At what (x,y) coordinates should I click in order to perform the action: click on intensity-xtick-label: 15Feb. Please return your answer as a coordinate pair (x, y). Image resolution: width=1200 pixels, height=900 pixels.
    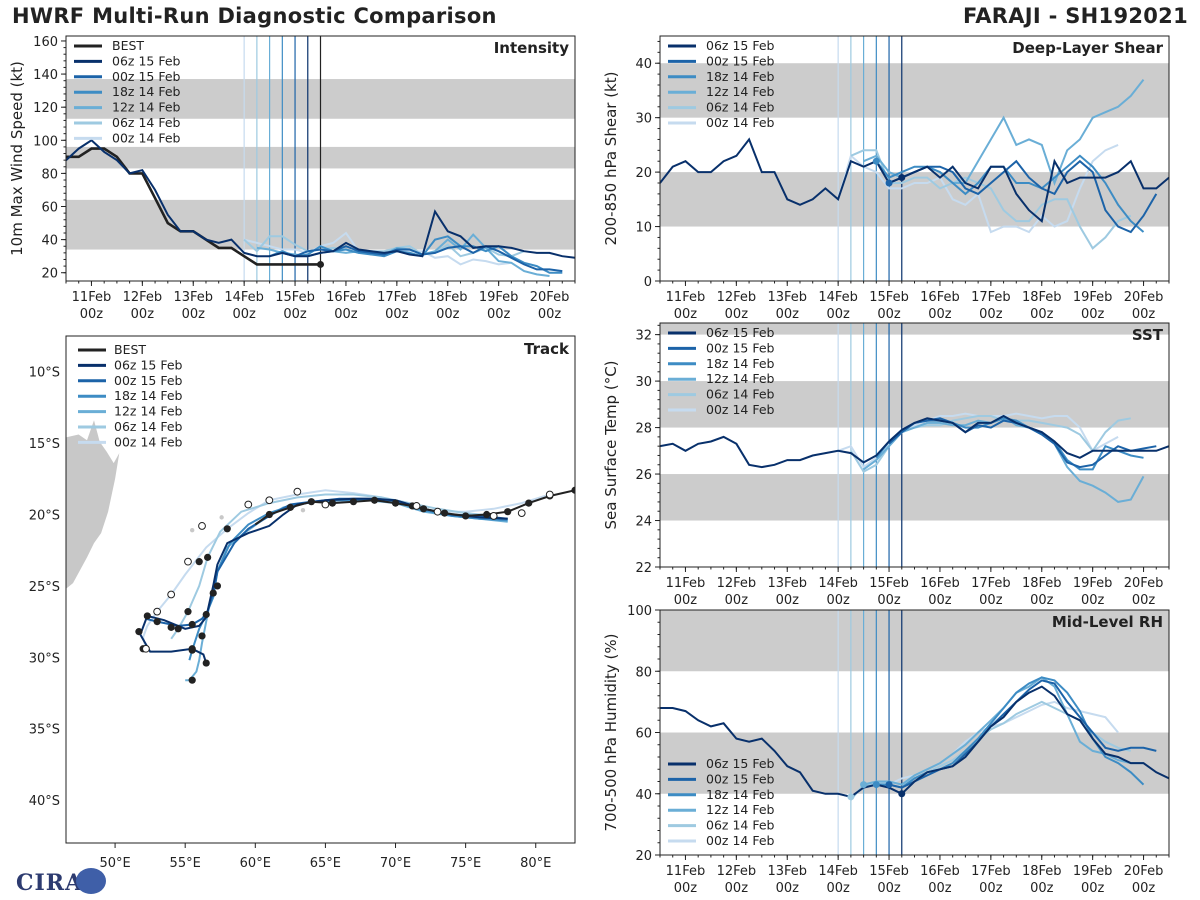
    Looking at the image, I should click on (295, 297).